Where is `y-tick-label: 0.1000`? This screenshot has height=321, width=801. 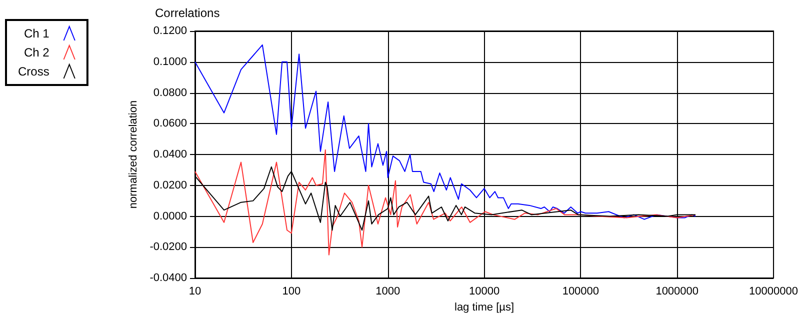 y-tick-label: 0.1000 is located at coordinates (170, 62).